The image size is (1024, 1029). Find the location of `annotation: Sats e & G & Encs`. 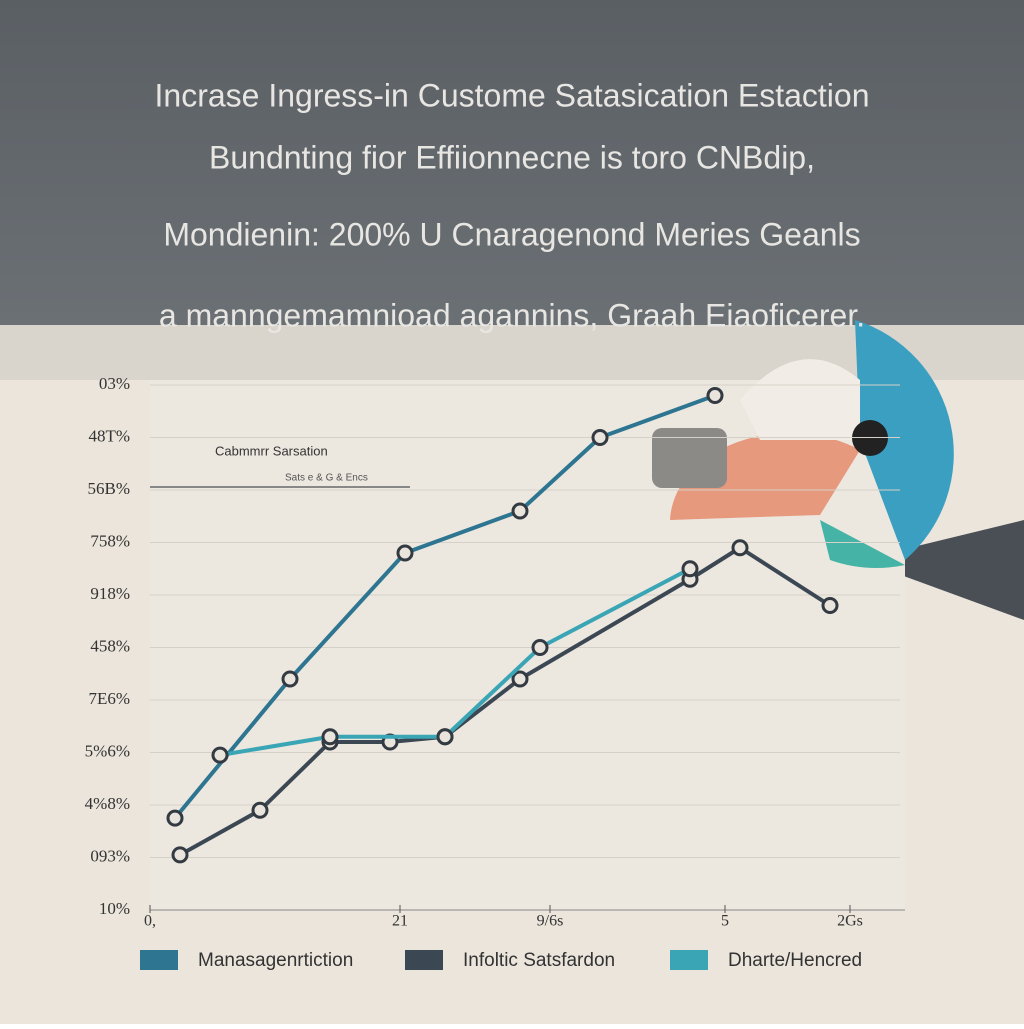

annotation: Sats e & G & Encs is located at coordinates (326, 478).